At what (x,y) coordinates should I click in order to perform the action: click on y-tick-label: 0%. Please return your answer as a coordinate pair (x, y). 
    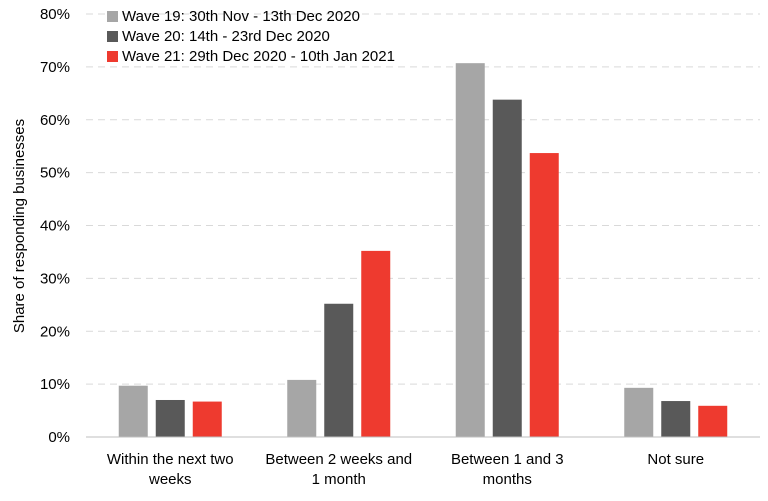
    Looking at the image, I should click on (59, 437).